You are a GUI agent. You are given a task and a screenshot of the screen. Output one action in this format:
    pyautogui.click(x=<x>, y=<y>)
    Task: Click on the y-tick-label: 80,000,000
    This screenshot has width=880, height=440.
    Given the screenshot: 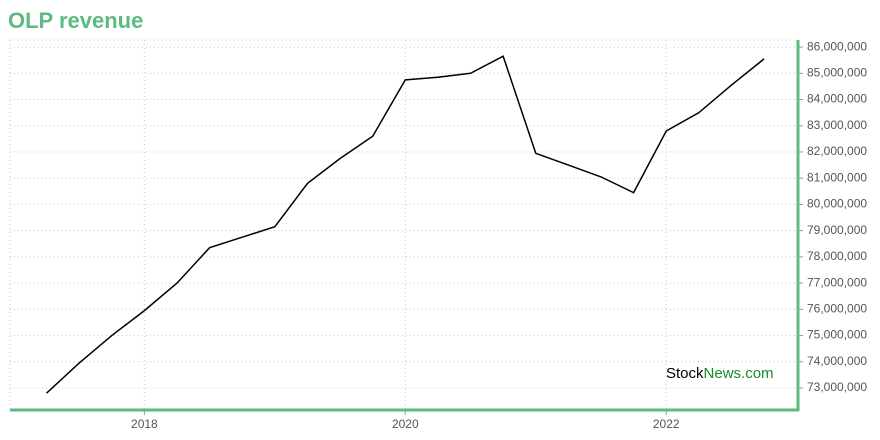 What is the action you would take?
    pyautogui.click(x=837, y=204)
    